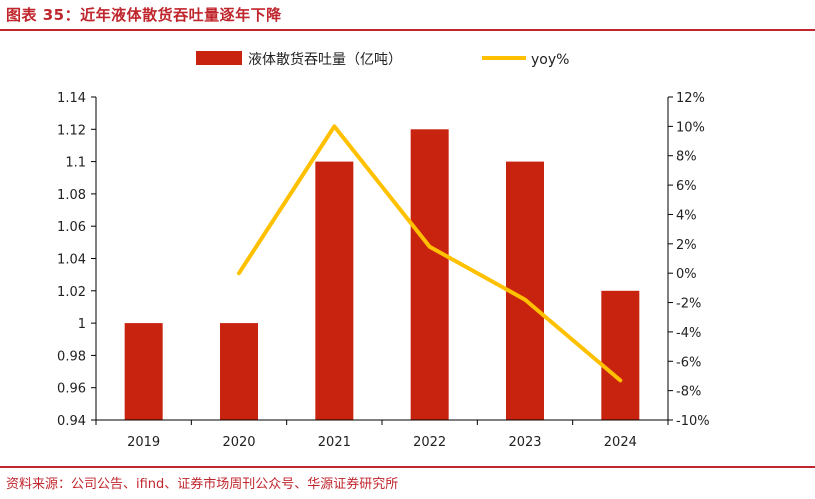  I want to click on y-right-tick-label: 12%, so click(690, 98).